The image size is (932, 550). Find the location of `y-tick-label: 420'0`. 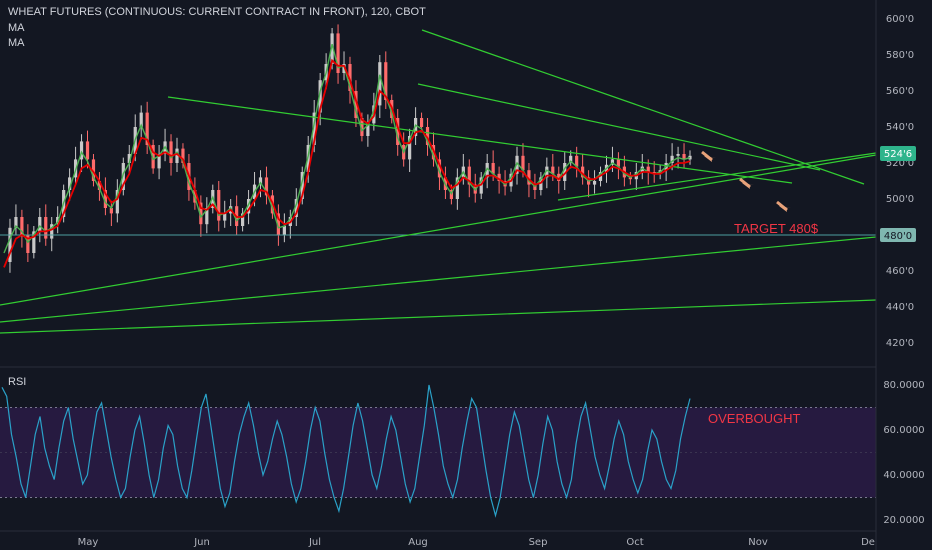

y-tick-label: 420'0 is located at coordinates (900, 343).